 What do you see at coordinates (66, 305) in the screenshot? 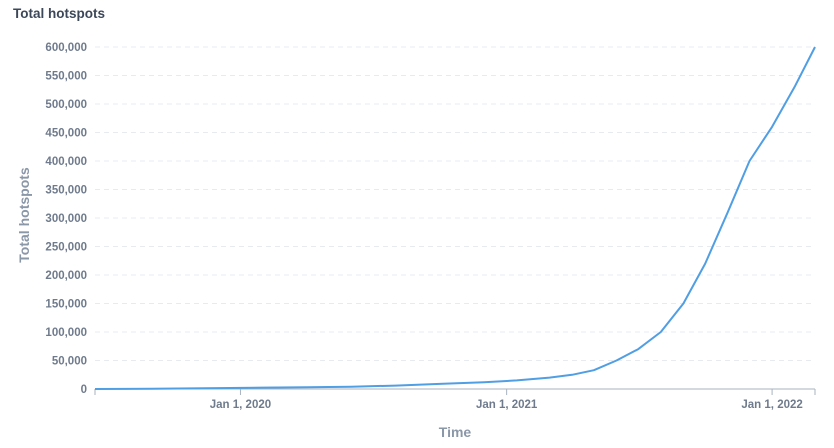
I see `y-tick-label: 150,000` at bounding box center [66, 305].